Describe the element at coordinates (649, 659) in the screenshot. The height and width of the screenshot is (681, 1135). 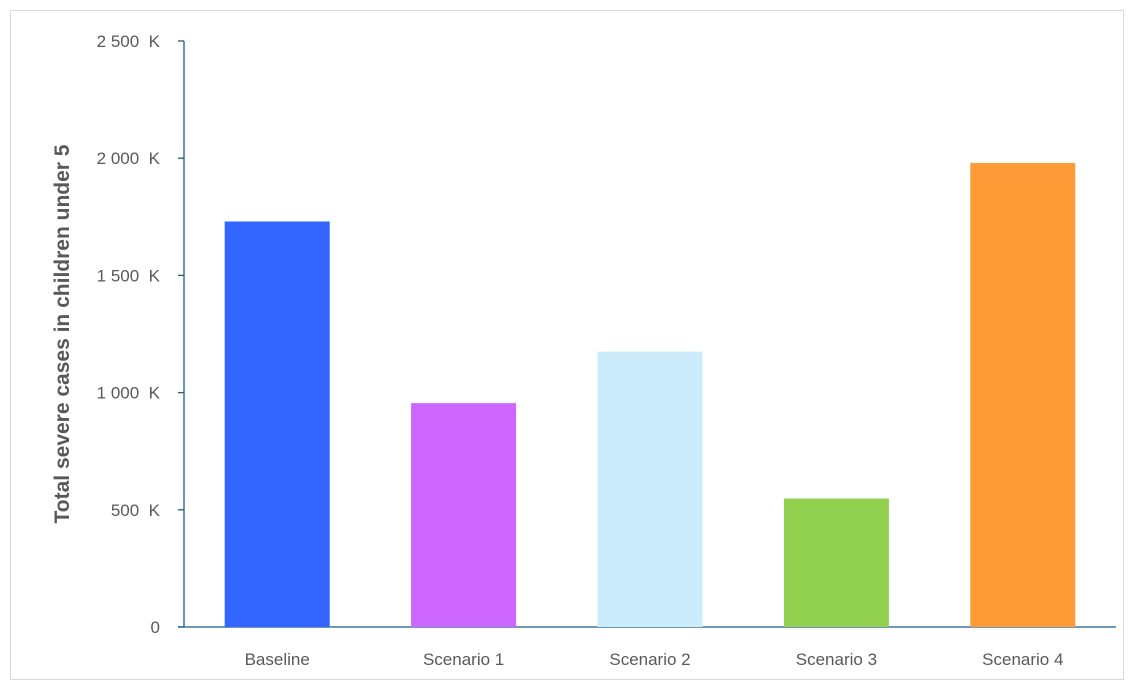
I see `x-tick-label: Scenario 2` at that location.